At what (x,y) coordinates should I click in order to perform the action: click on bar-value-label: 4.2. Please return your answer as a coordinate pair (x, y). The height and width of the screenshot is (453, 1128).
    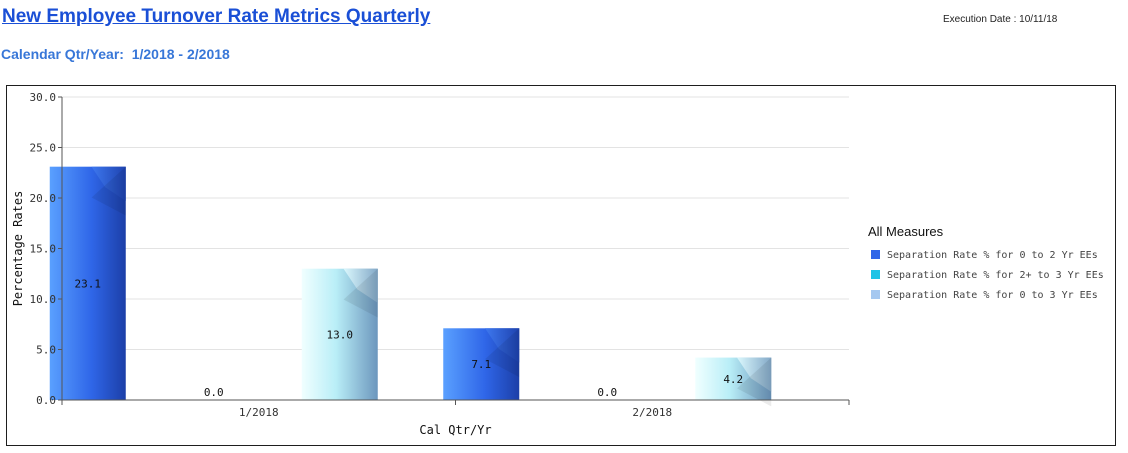
    Looking at the image, I should click on (733, 379).